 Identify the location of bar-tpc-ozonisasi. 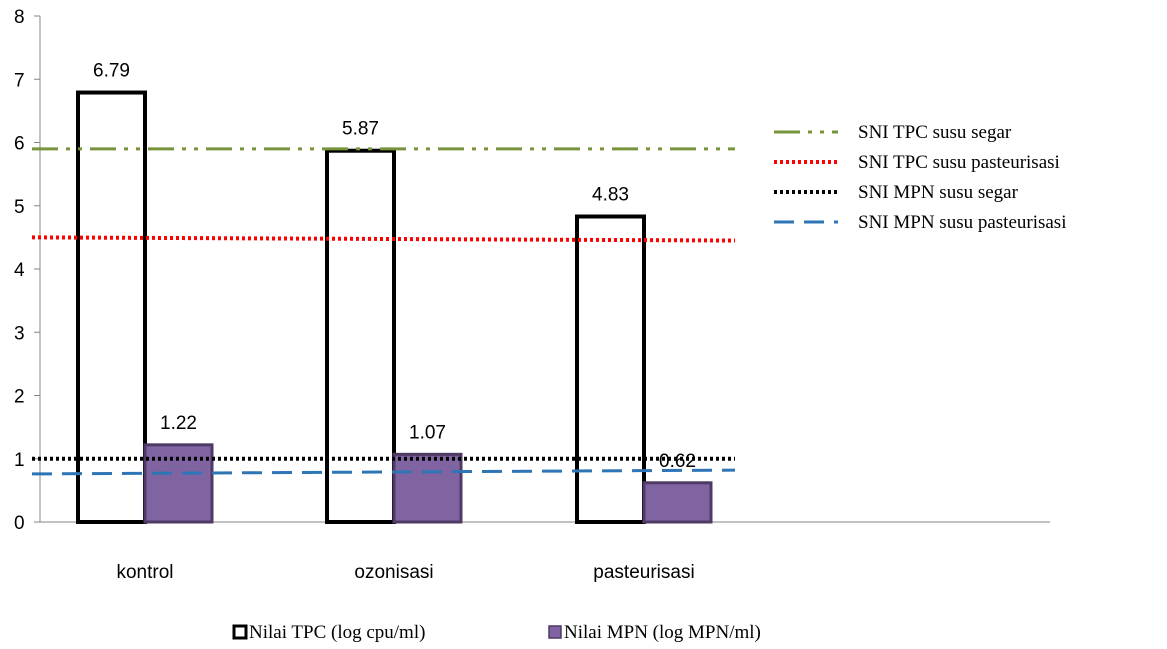
(360, 336).